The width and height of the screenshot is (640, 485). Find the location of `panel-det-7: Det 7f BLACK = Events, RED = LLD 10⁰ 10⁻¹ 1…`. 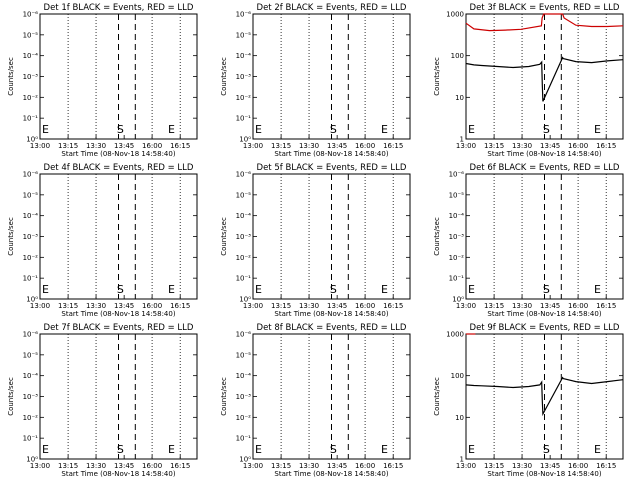

panel-det-7: Det 7f BLACK = Events, RED = LLD 10⁰ 10⁻¹ 1… is located at coordinates (102, 400).